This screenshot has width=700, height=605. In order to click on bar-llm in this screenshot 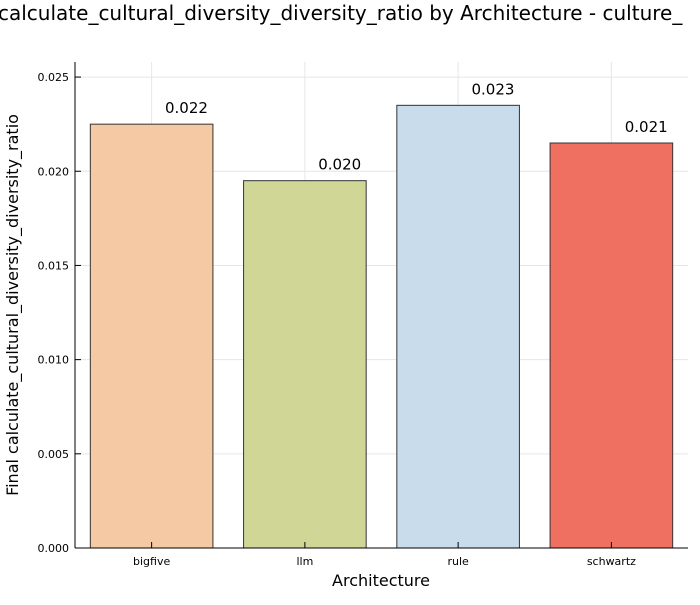, I will do `click(305, 364)`.